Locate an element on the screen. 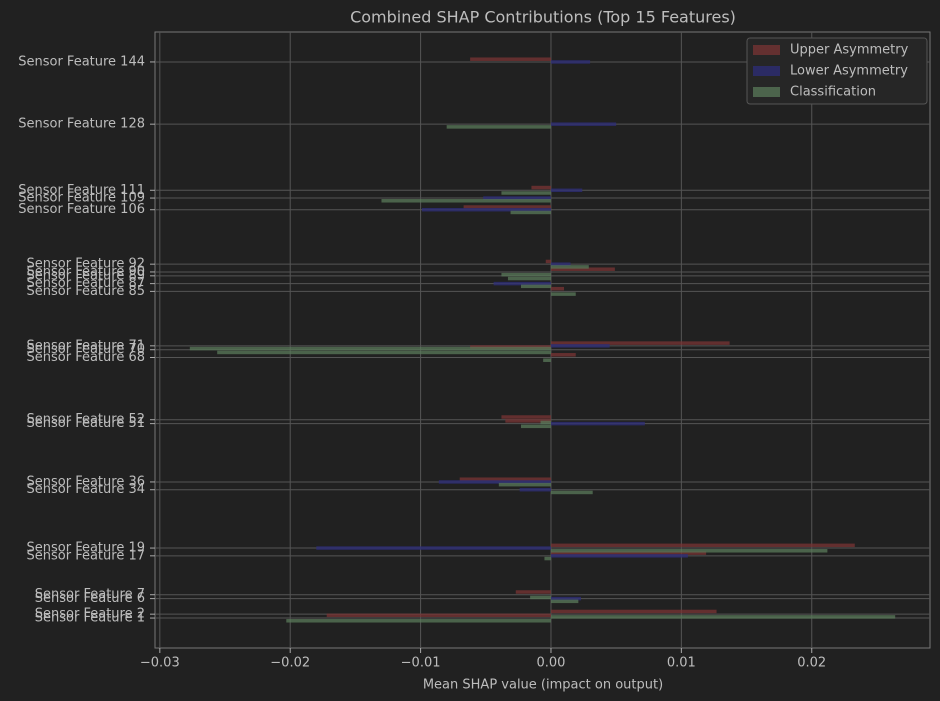 The width and height of the screenshot is (940, 701). legend-box is located at coordinates (837, 71).